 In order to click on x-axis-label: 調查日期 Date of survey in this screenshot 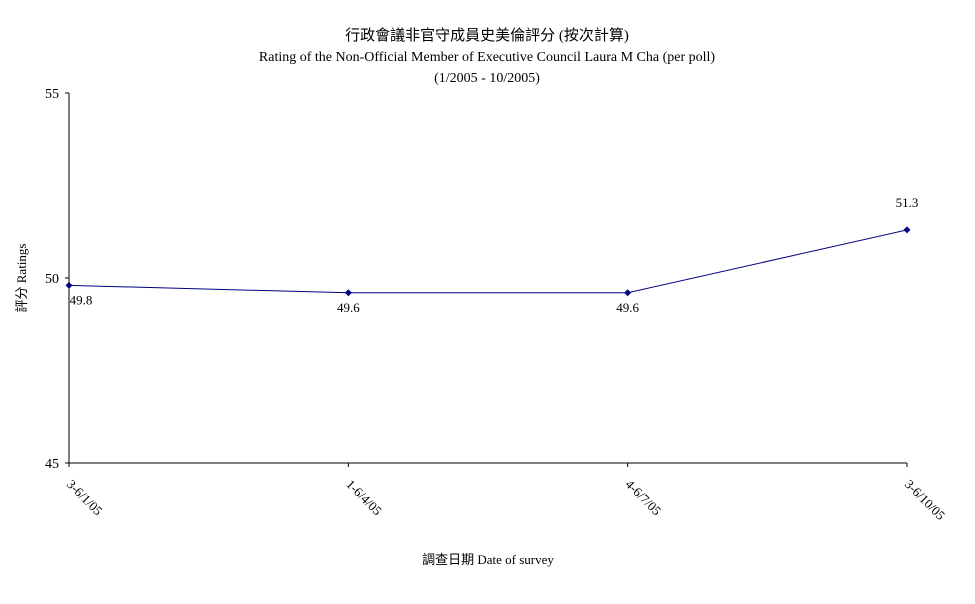, I will do `click(488, 559)`.